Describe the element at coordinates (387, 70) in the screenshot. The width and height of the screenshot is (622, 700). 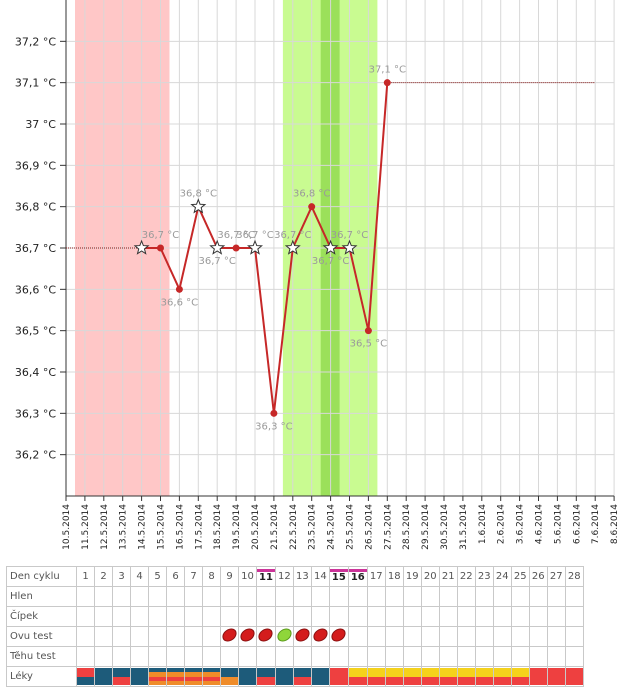
I see `data-label: 37,1 °C` at that location.